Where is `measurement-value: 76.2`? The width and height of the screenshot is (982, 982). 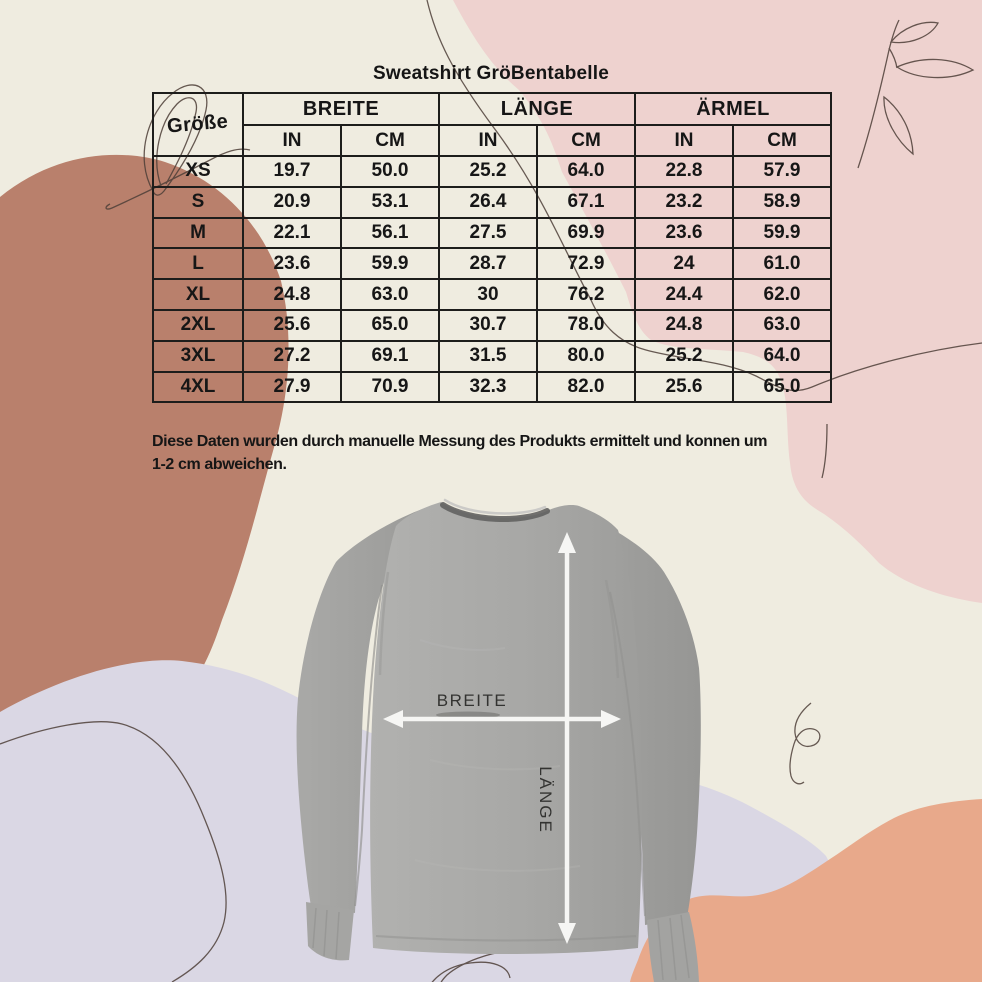 measurement-value: 76.2 is located at coordinates (586, 294).